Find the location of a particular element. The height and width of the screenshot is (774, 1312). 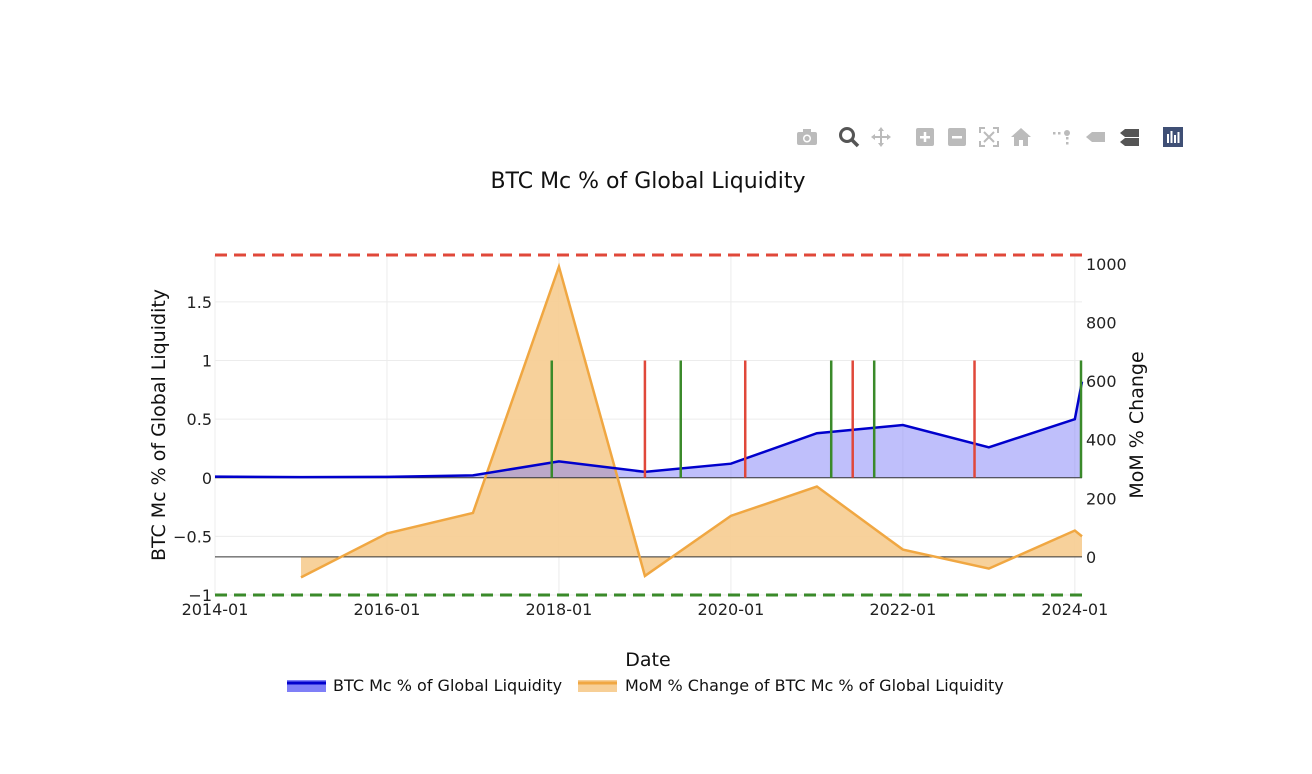

y-tick-label: 0 is located at coordinates (207, 478).